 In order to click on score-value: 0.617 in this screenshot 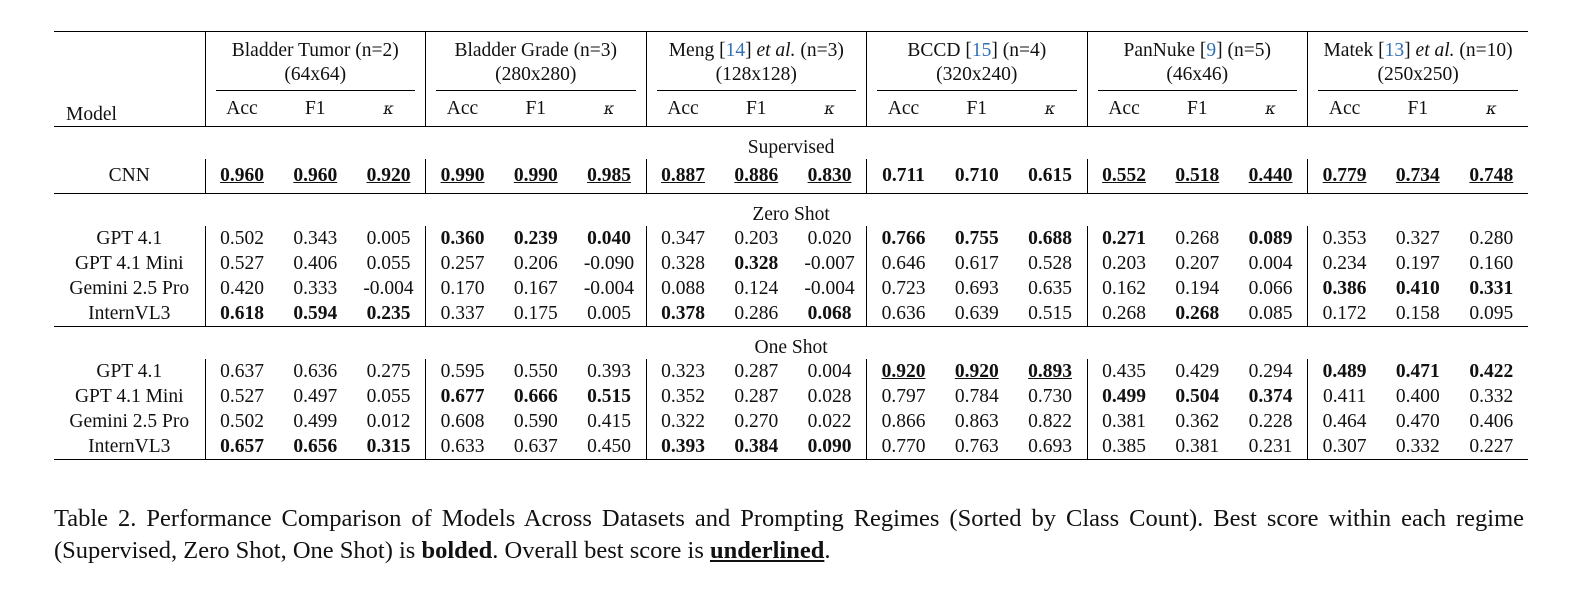, I will do `click(976, 263)`.